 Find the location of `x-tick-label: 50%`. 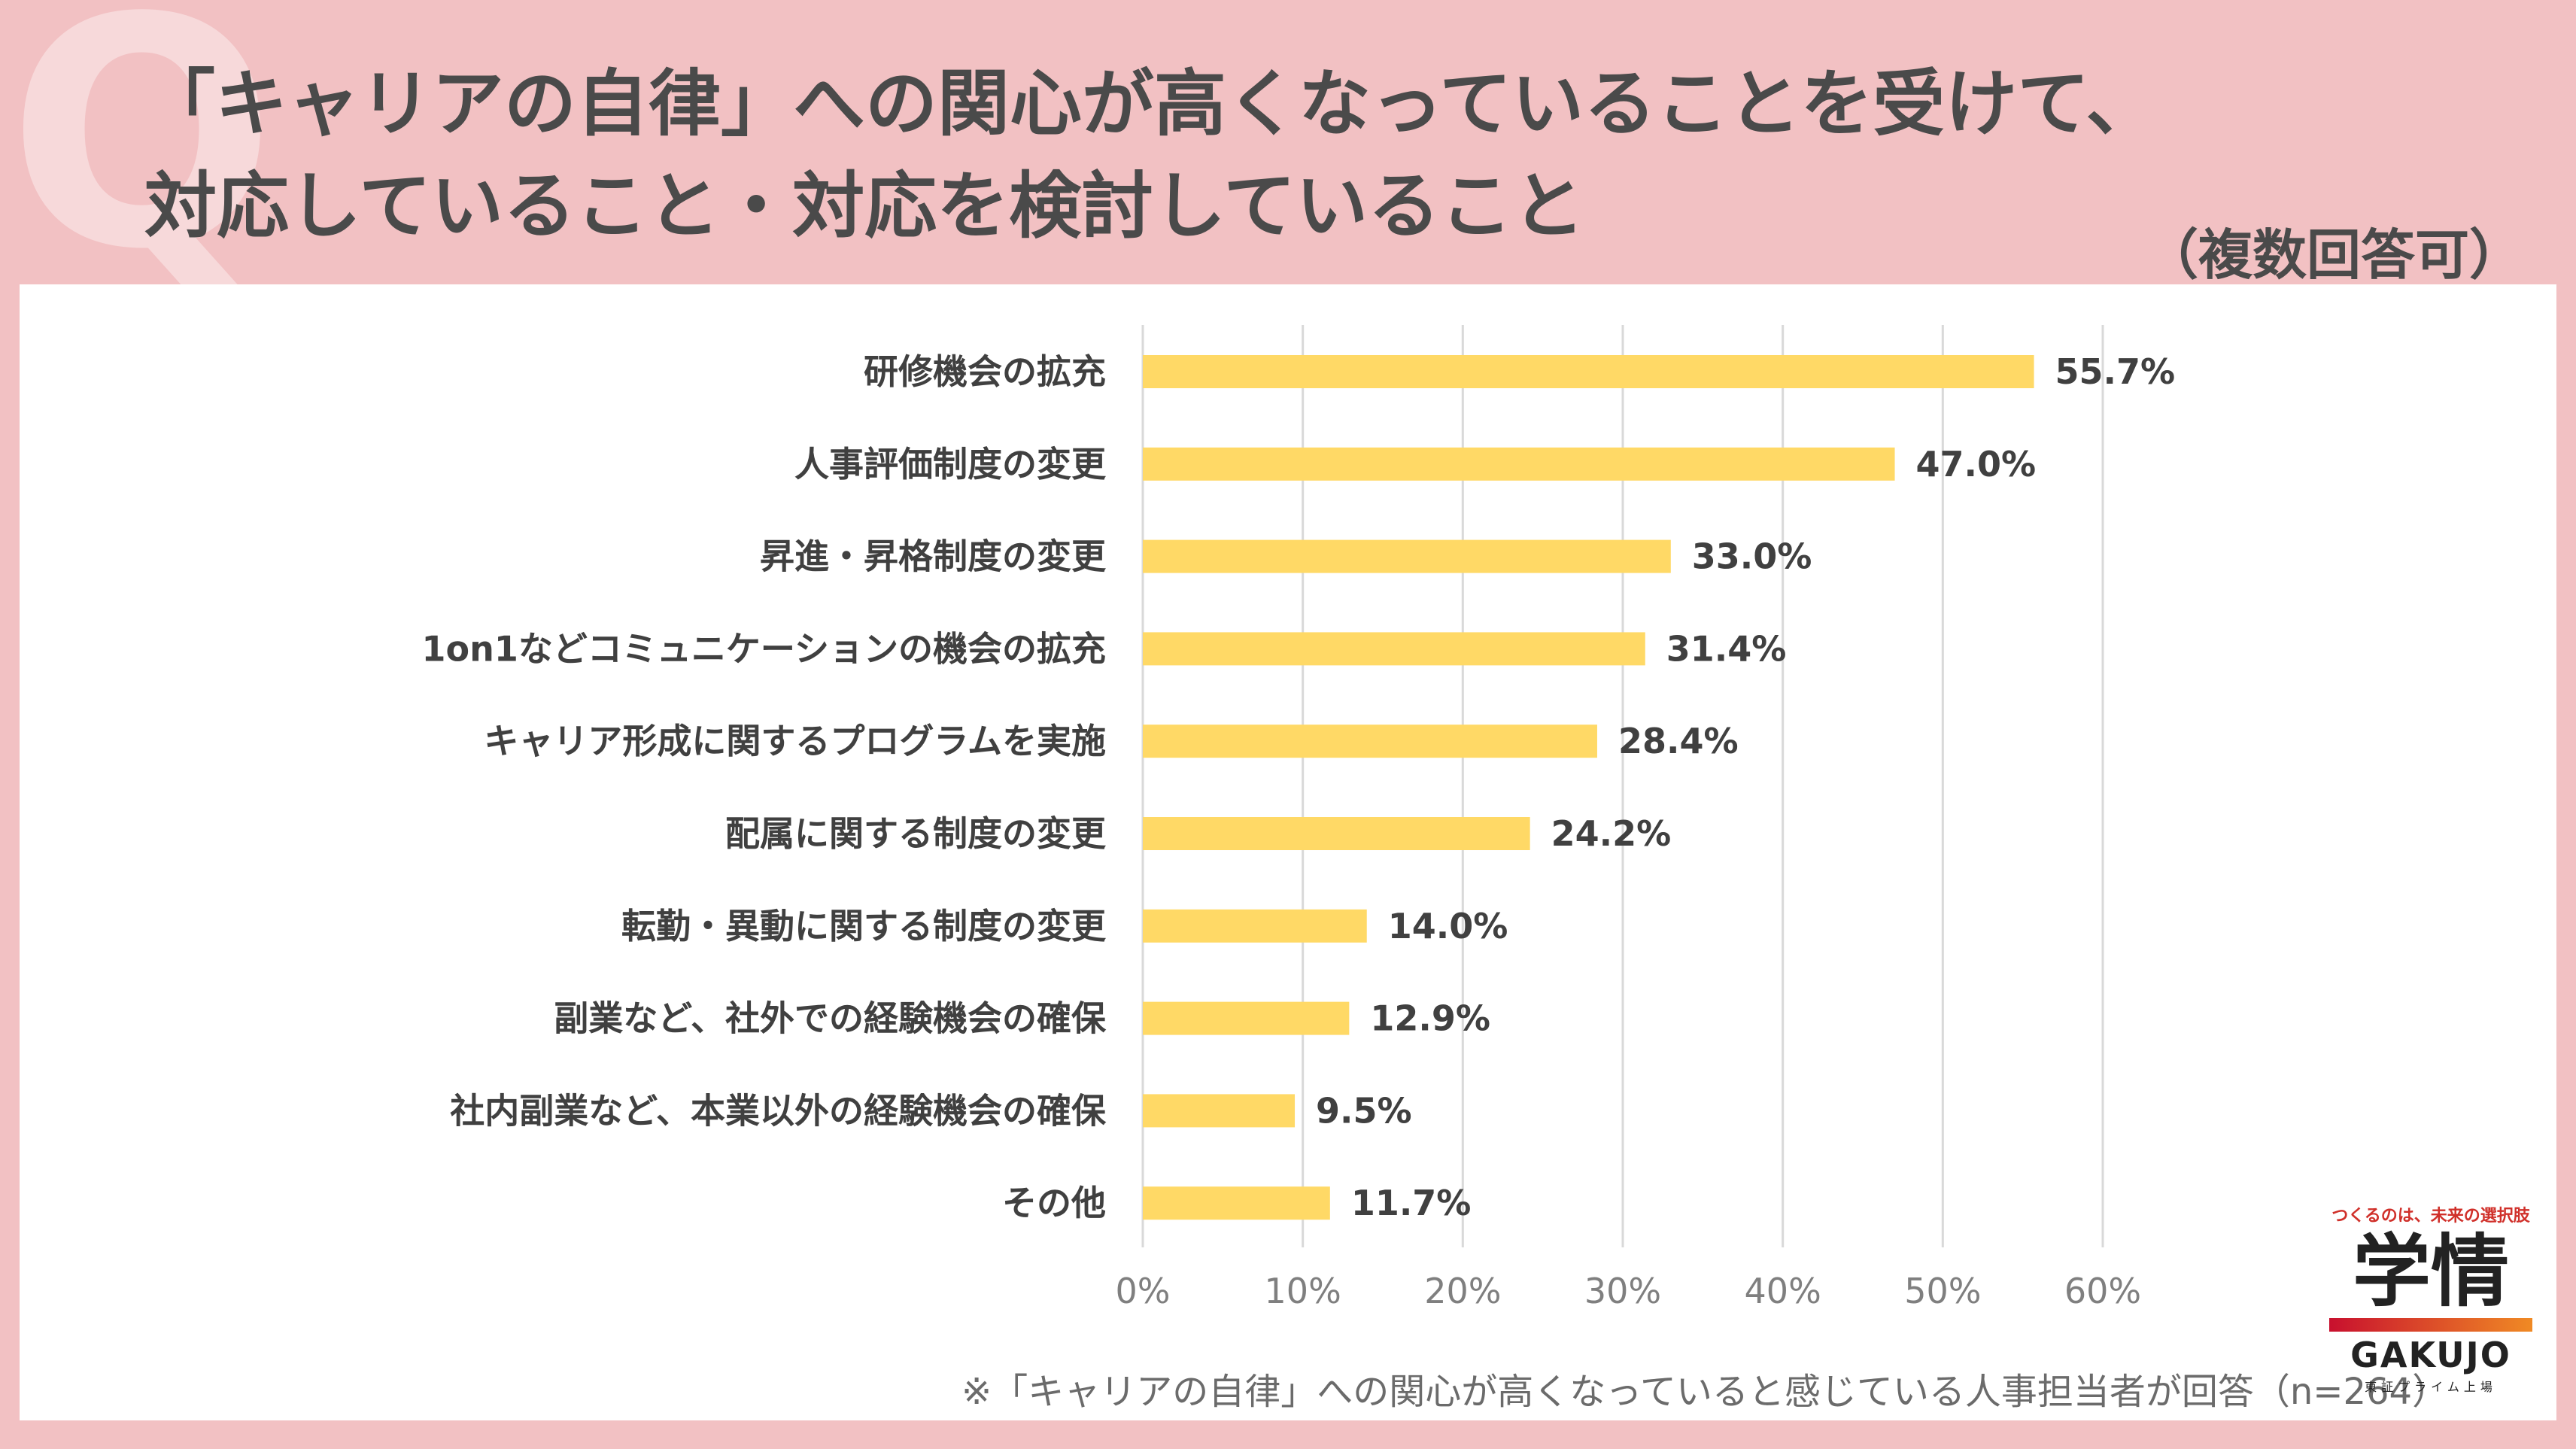

x-tick-label: 50% is located at coordinates (1943, 1291).